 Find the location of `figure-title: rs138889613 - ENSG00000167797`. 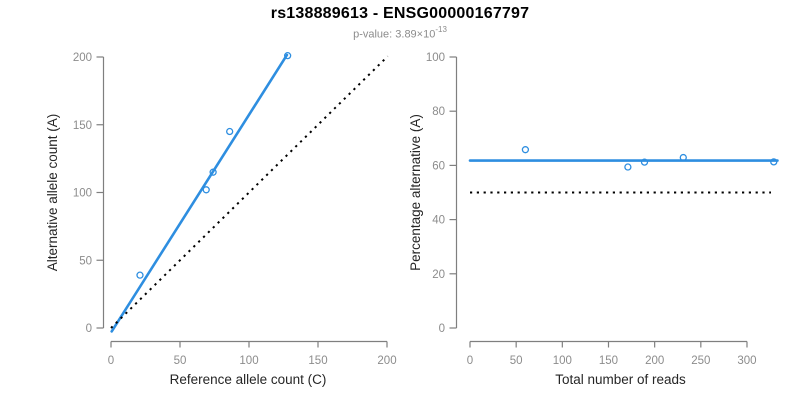

figure-title: rs138889613 - ENSG00000167797 is located at coordinates (400, 13).